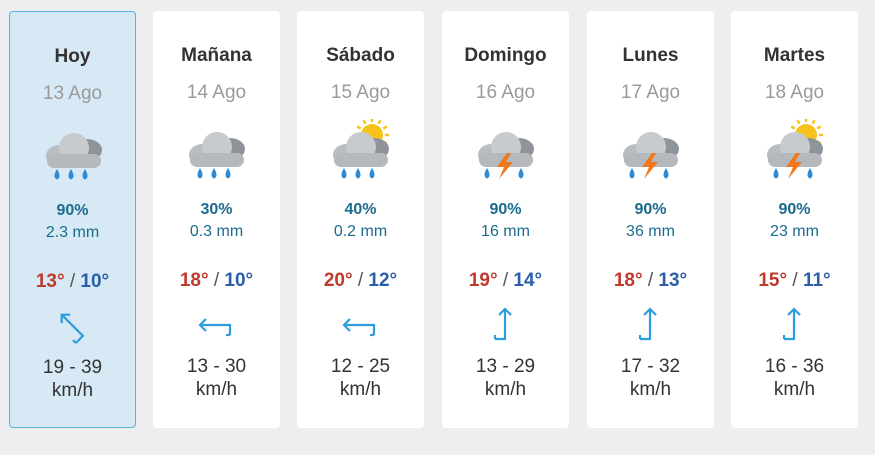  Describe the element at coordinates (360, 55) in the screenshot. I see `day-name: Sábado` at that location.